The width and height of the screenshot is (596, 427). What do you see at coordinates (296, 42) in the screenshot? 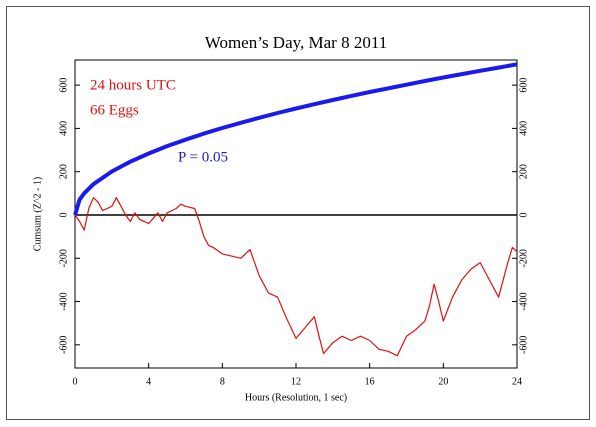
I see `chart-title: Women’s Day, Mar 8 2011` at bounding box center [296, 42].